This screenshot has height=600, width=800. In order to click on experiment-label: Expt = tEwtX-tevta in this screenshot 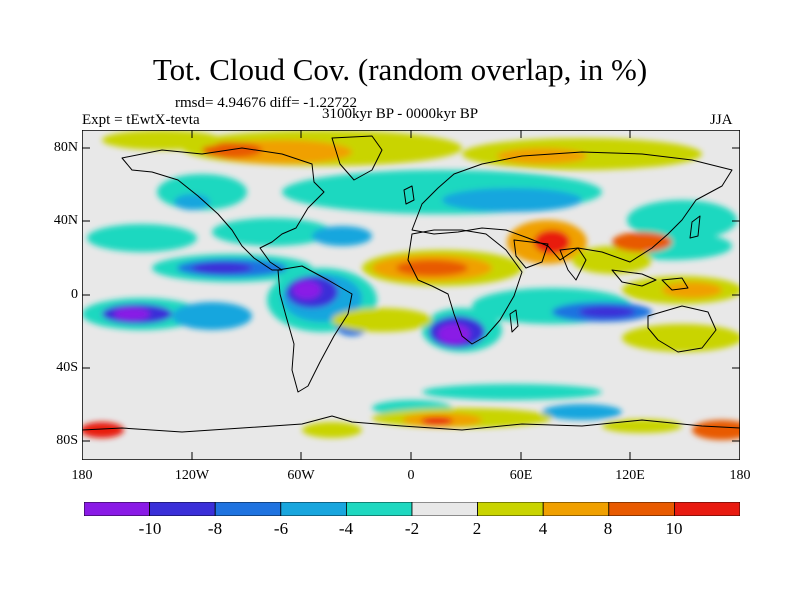, I will do `click(141, 120)`.